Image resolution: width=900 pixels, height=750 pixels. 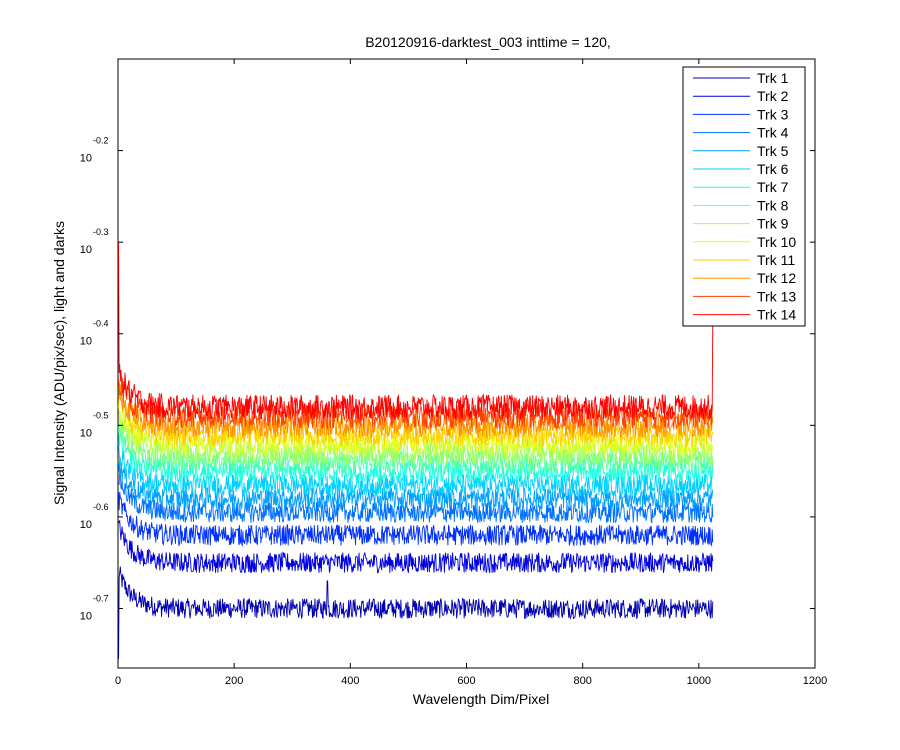 What do you see at coordinates (466, 681) in the screenshot?
I see `x-tick-label: 600` at bounding box center [466, 681].